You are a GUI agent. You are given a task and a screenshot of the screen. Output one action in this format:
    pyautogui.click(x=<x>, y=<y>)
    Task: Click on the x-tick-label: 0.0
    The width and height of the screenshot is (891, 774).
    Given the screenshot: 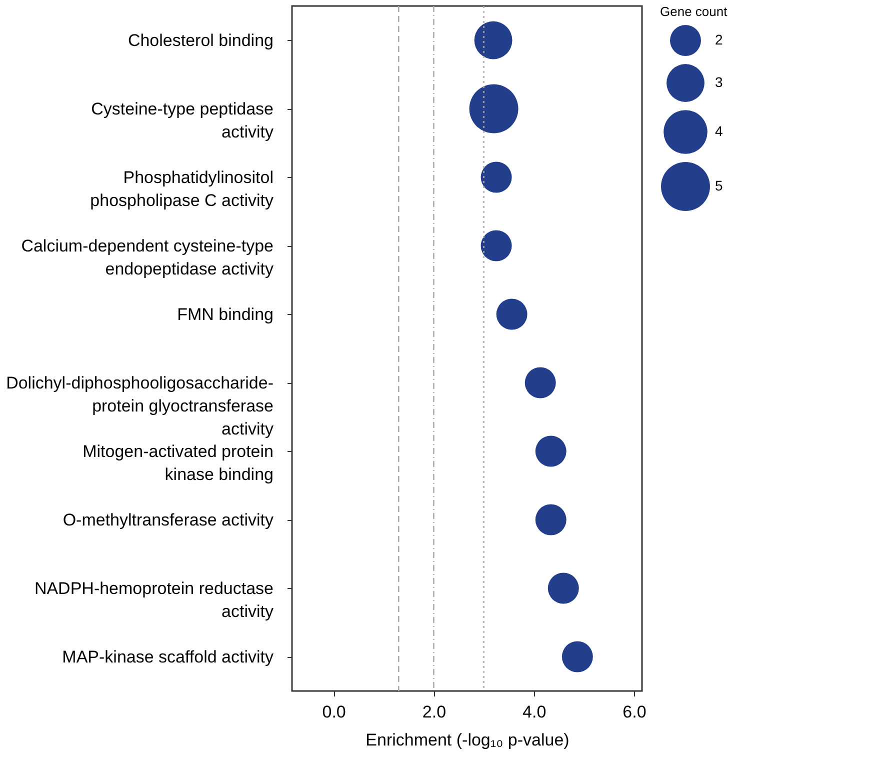 What is the action you would take?
    pyautogui.click(x=334, y=712)
    